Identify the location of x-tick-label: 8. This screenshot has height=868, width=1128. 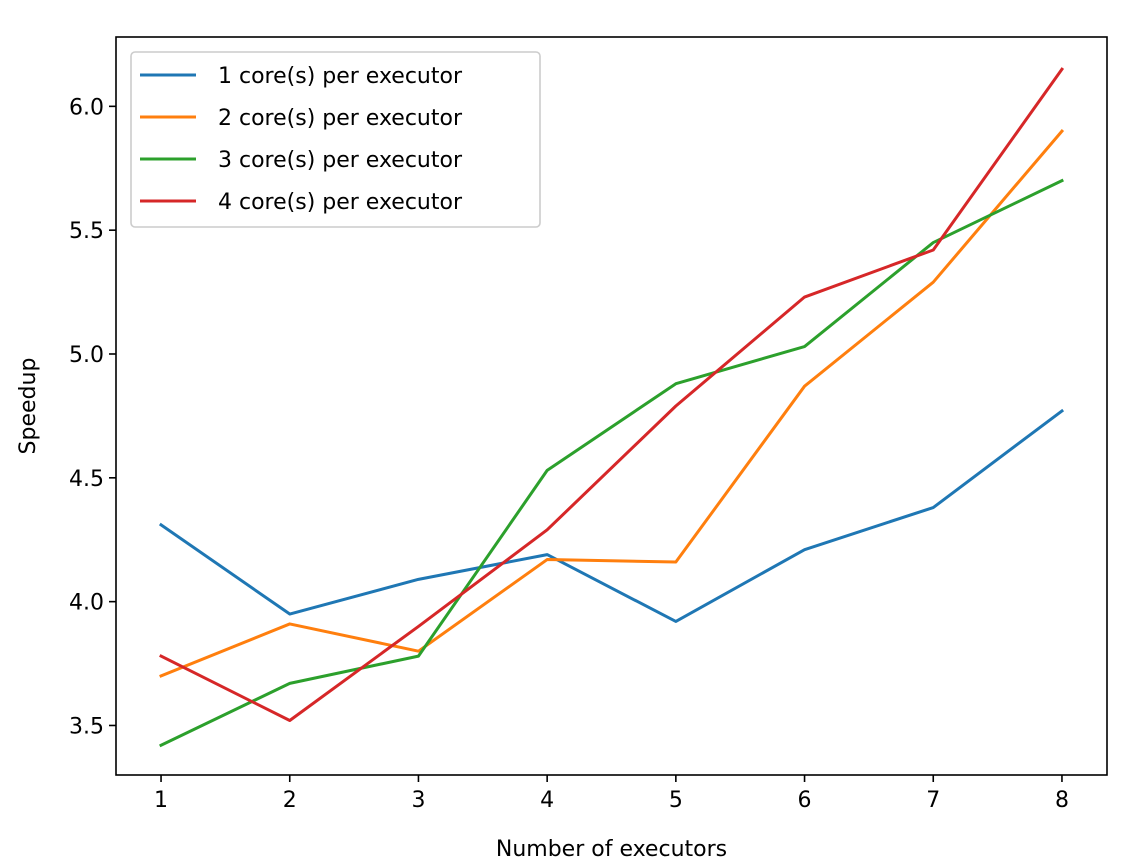
(1062, 800).